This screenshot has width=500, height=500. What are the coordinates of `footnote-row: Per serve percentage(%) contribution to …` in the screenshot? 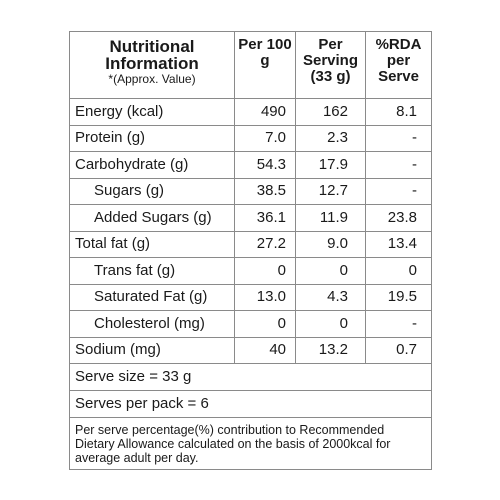 It's located at (250, 443).